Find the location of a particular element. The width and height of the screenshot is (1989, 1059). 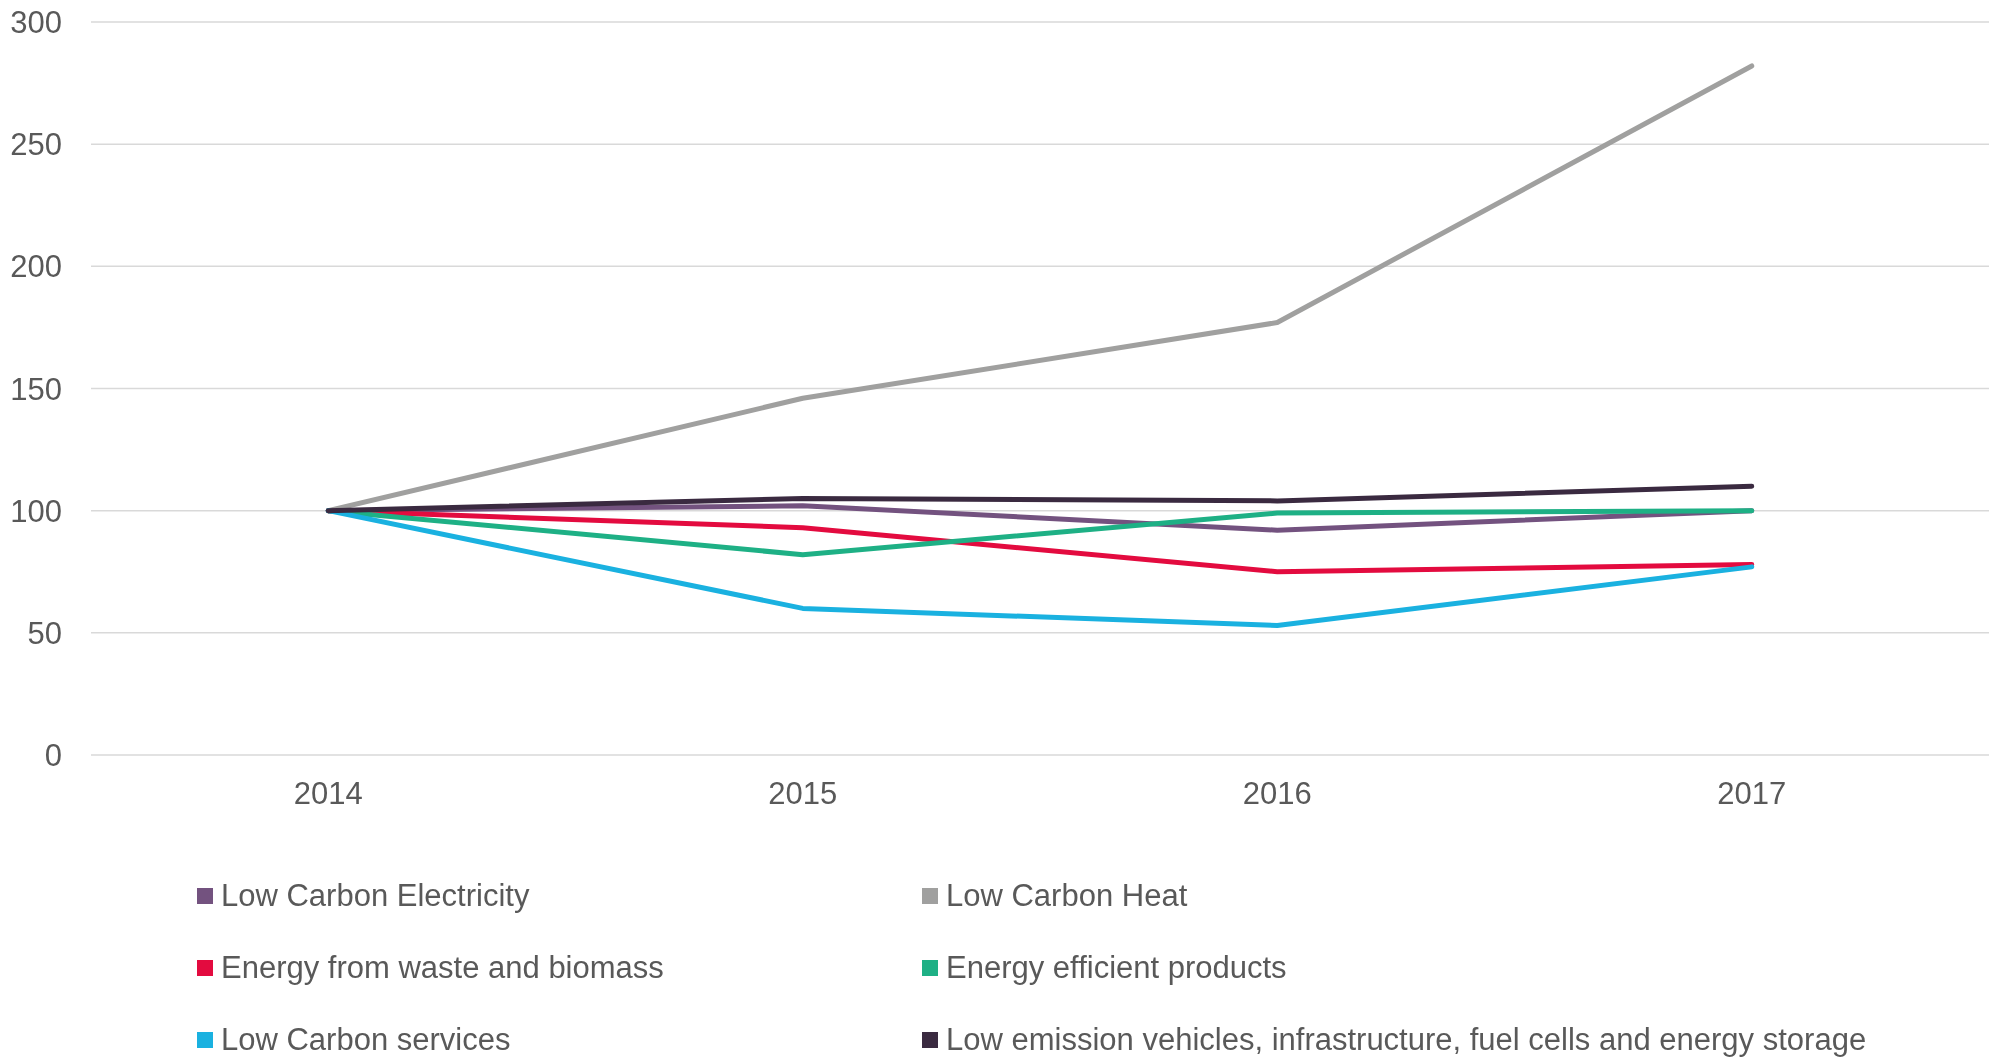

legend-label: Energy from waste and biomass is located at coordinates (442, 968).